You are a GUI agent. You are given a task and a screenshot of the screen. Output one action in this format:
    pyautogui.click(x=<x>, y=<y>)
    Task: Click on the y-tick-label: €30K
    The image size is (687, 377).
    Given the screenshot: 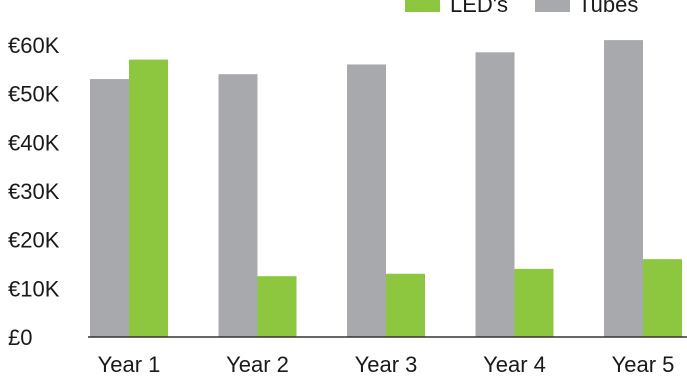 What is the action you would take?
    pyautogui.click(x=34, y=191)
    